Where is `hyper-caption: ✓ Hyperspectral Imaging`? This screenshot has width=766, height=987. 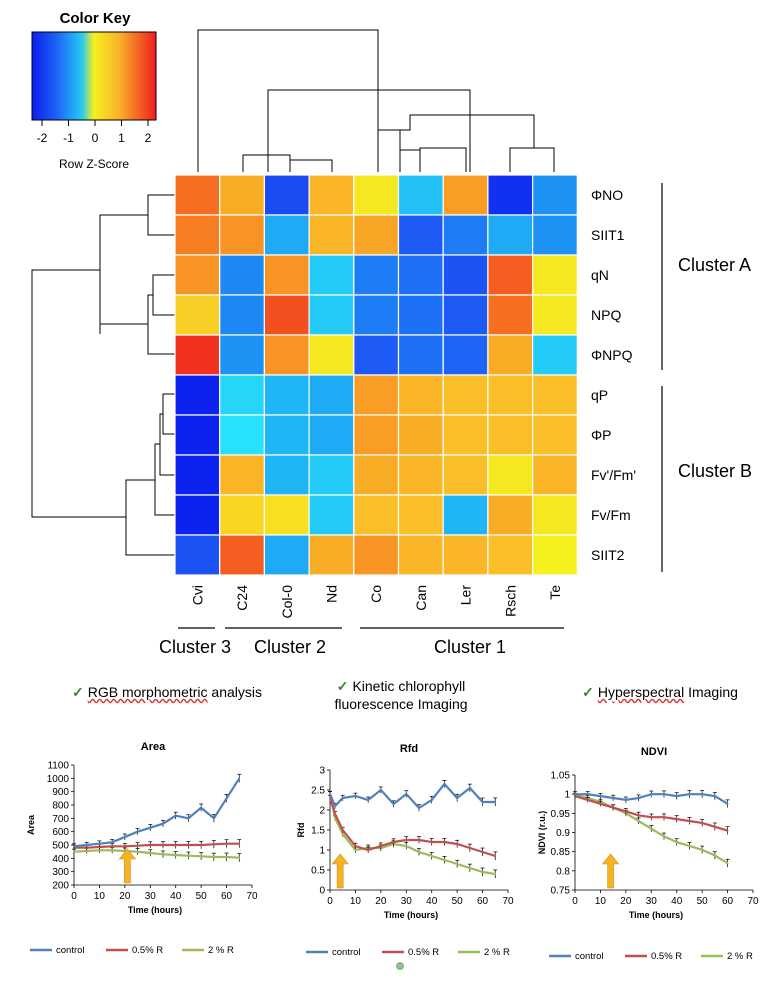
hyper-caption: ✓ Hyperspectral Imaging is located at coordinates (660, 692).